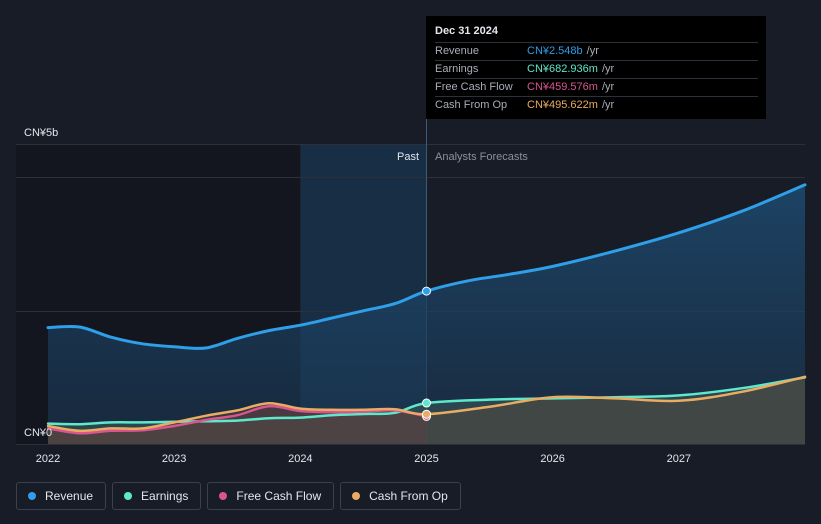 This screenshot has height=524, width=821. I want to click on tooltip-value: CN¥682.936m, so click(562, 69).